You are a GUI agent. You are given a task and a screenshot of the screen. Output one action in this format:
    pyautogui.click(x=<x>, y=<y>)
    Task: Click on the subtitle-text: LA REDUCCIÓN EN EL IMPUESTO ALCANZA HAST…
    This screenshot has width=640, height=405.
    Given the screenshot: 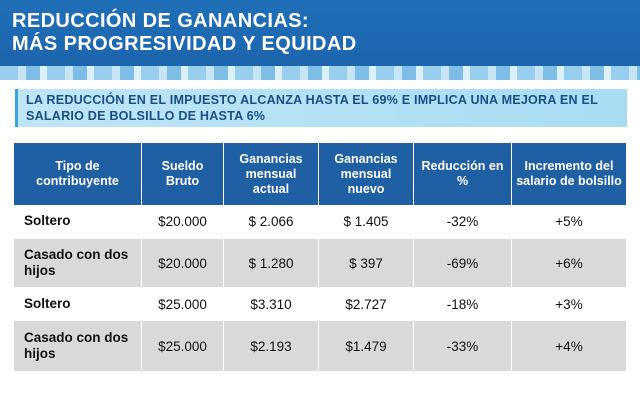 What is the action you would take?
    pyautogui.click(x=312, y=108)
    